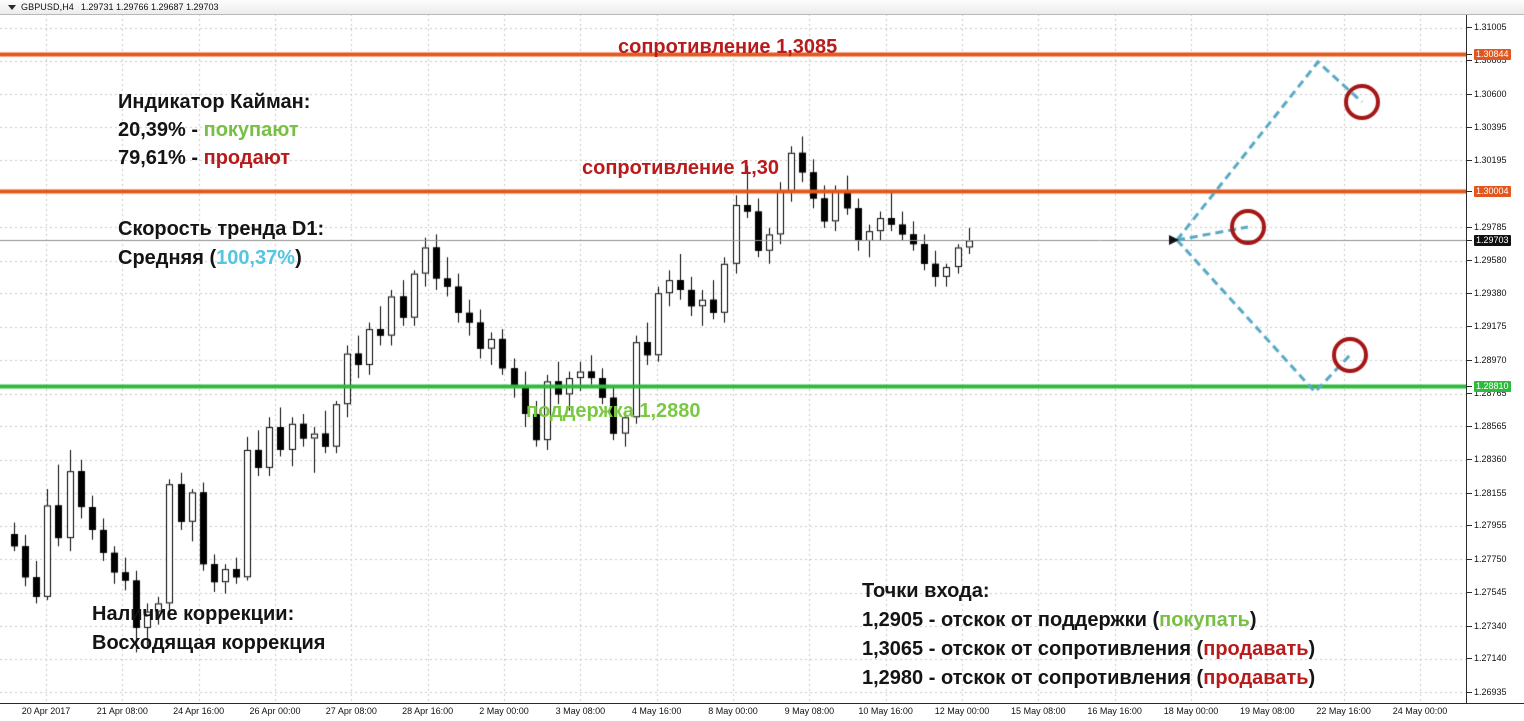  Describe the element at coordinates (149, 7) in the screenshot. I see `chart-ohlc-values: 1.29731 1.29766 1.29687 1.29703` at that location.